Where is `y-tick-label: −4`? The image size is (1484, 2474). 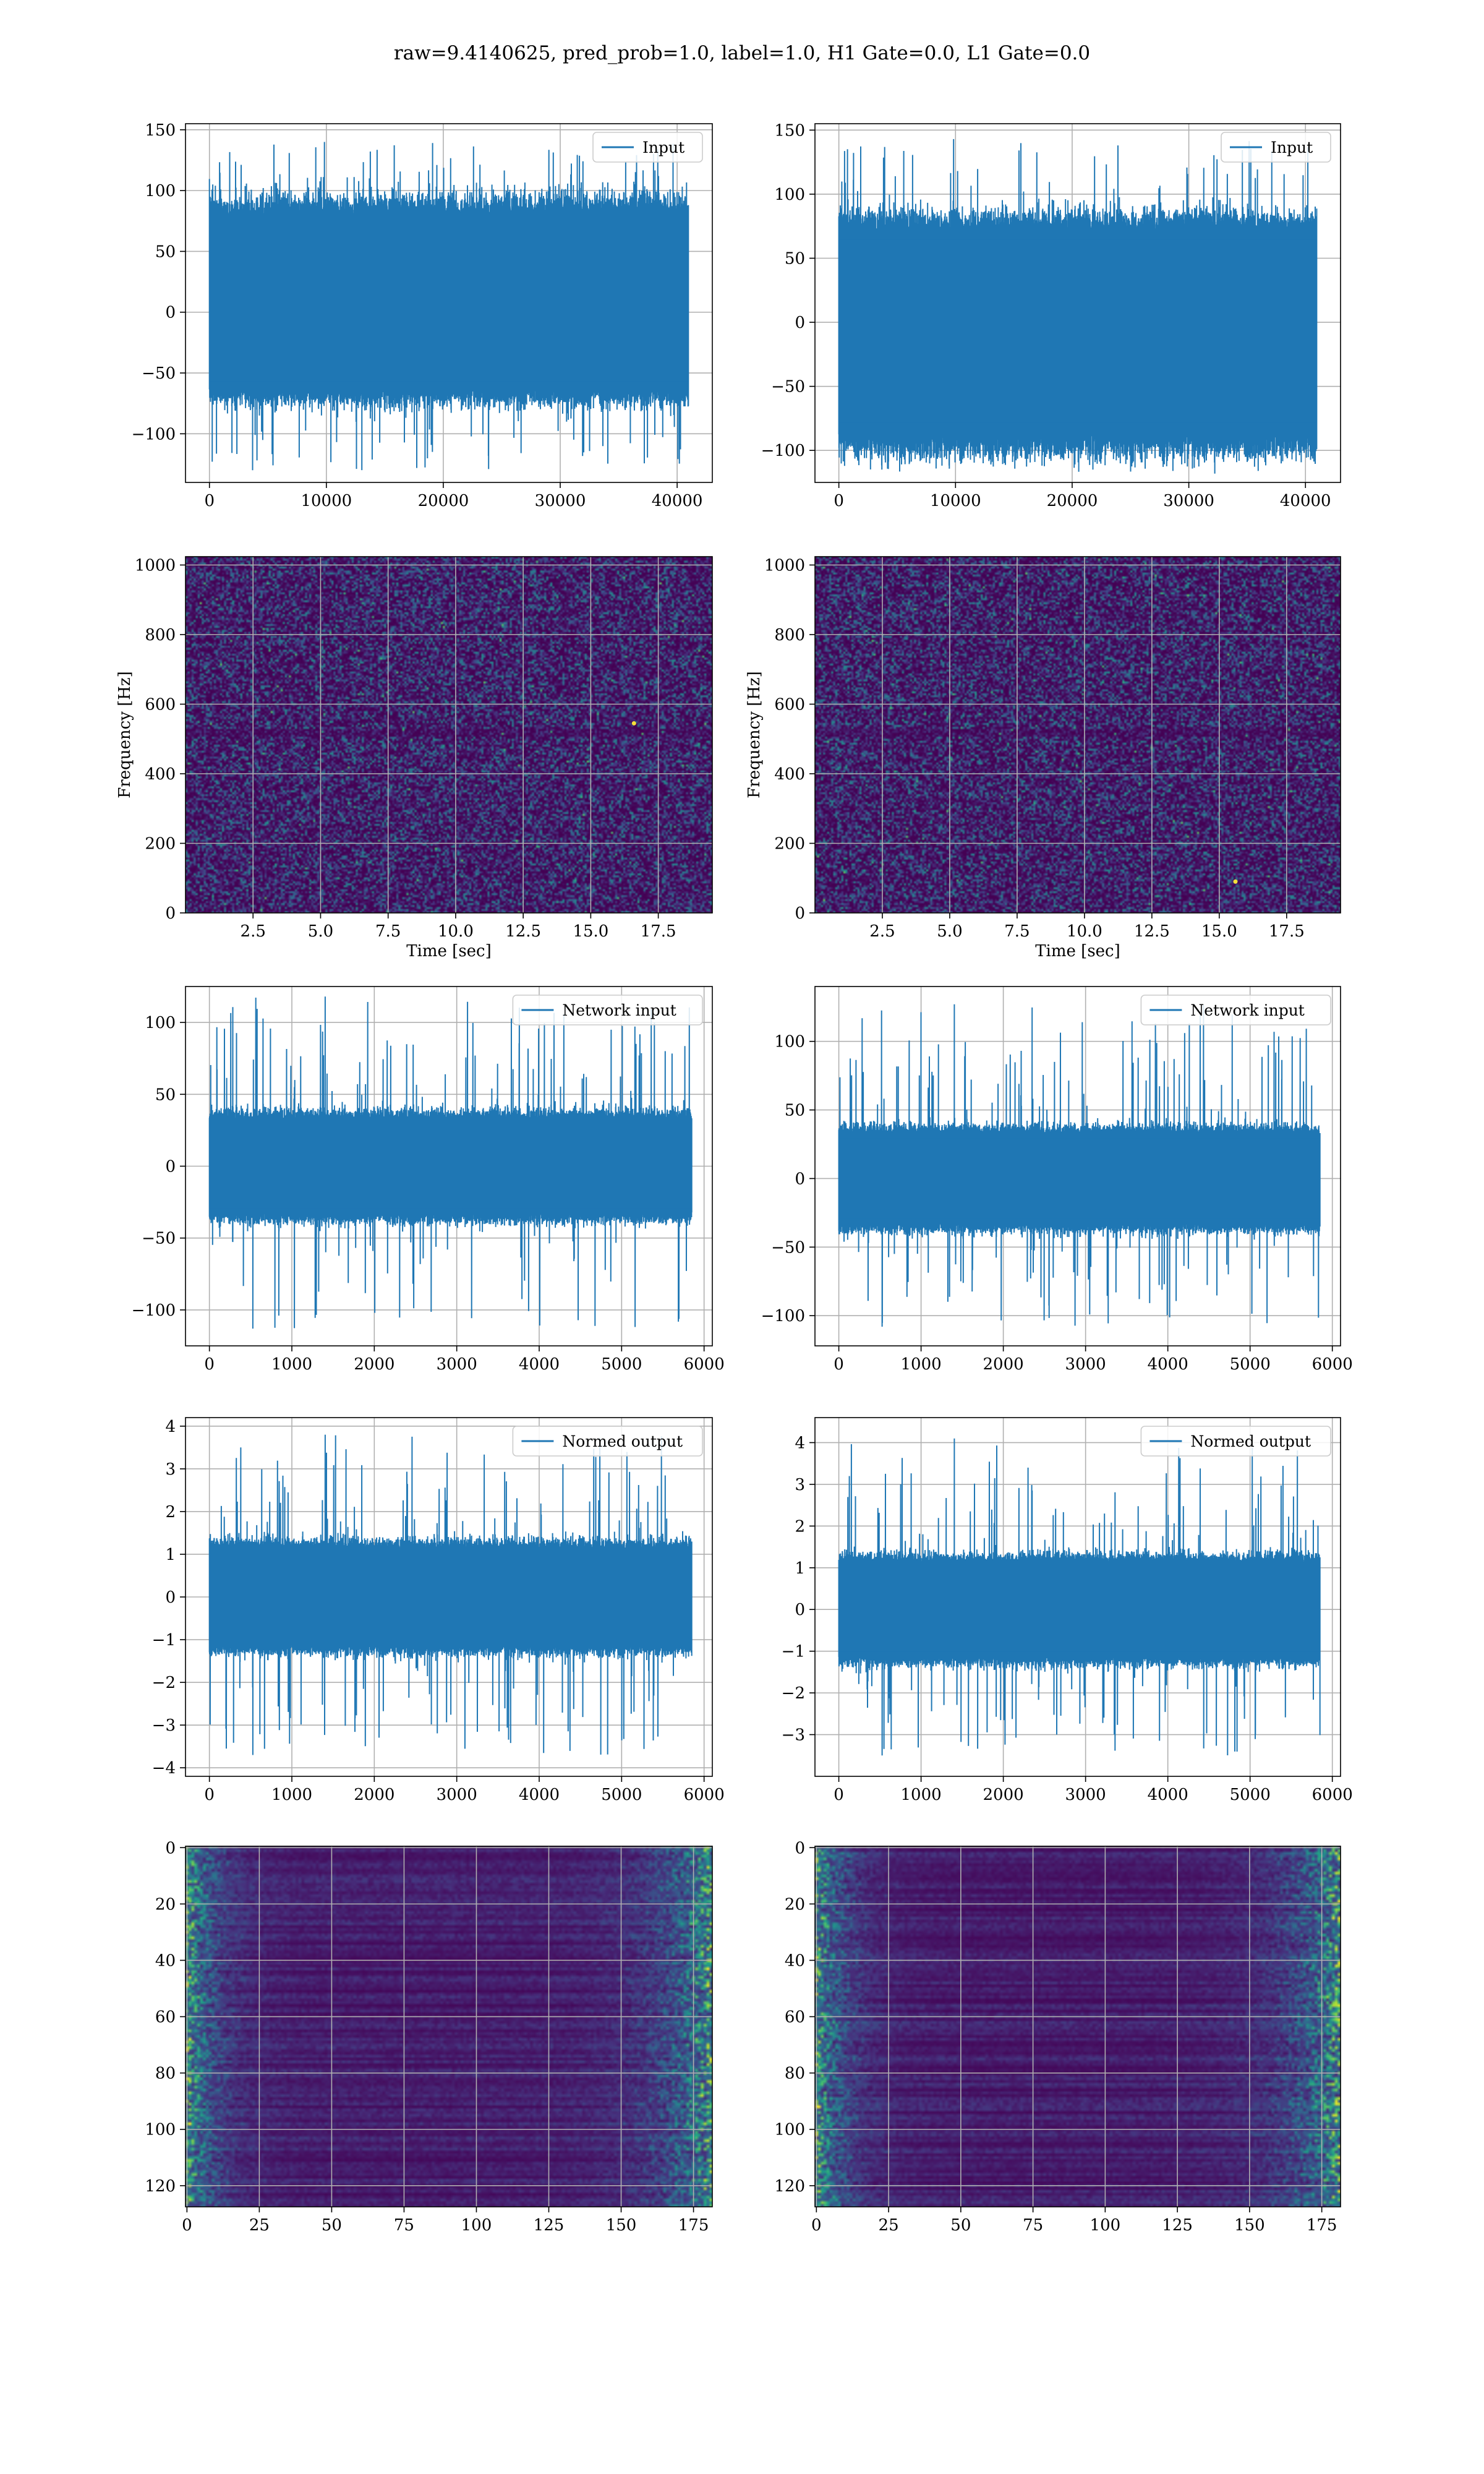
y-tick-label: −4 is located at coordinates (164, 1769).